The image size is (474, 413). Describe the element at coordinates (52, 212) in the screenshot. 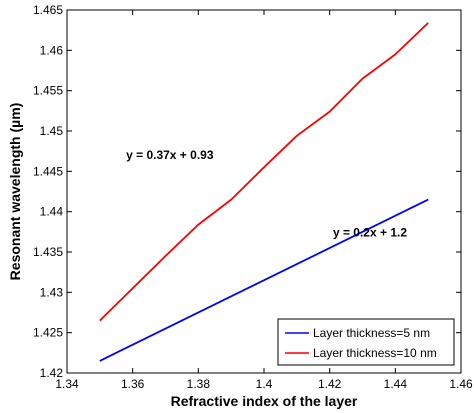

I see `y-tick-label: 1.44` at that location.